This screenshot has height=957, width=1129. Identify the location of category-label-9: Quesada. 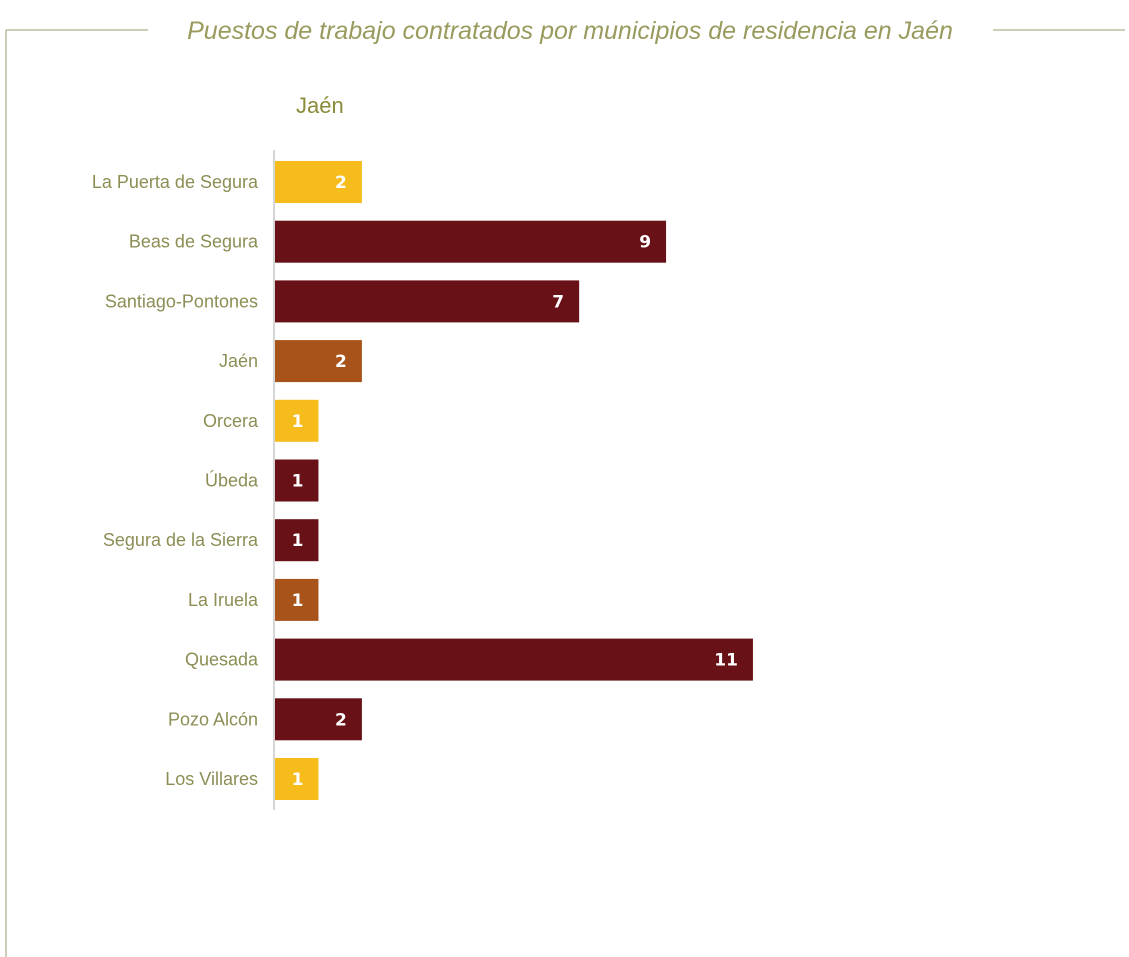
(222, 660).